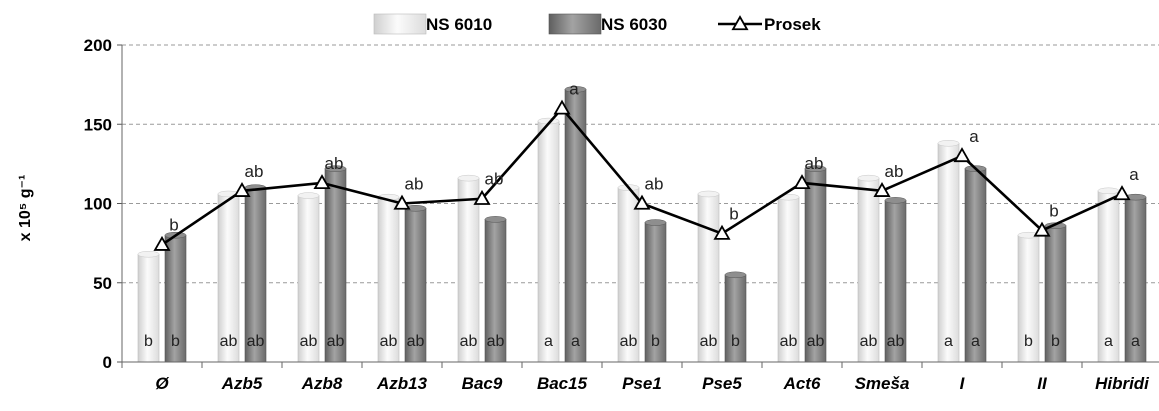 This screenshot has width=1159, height=411. What do you see at coordinates (102, 283) in the screenshot?
I see `y-tick-label: 50` at bounding box center [102, 283].